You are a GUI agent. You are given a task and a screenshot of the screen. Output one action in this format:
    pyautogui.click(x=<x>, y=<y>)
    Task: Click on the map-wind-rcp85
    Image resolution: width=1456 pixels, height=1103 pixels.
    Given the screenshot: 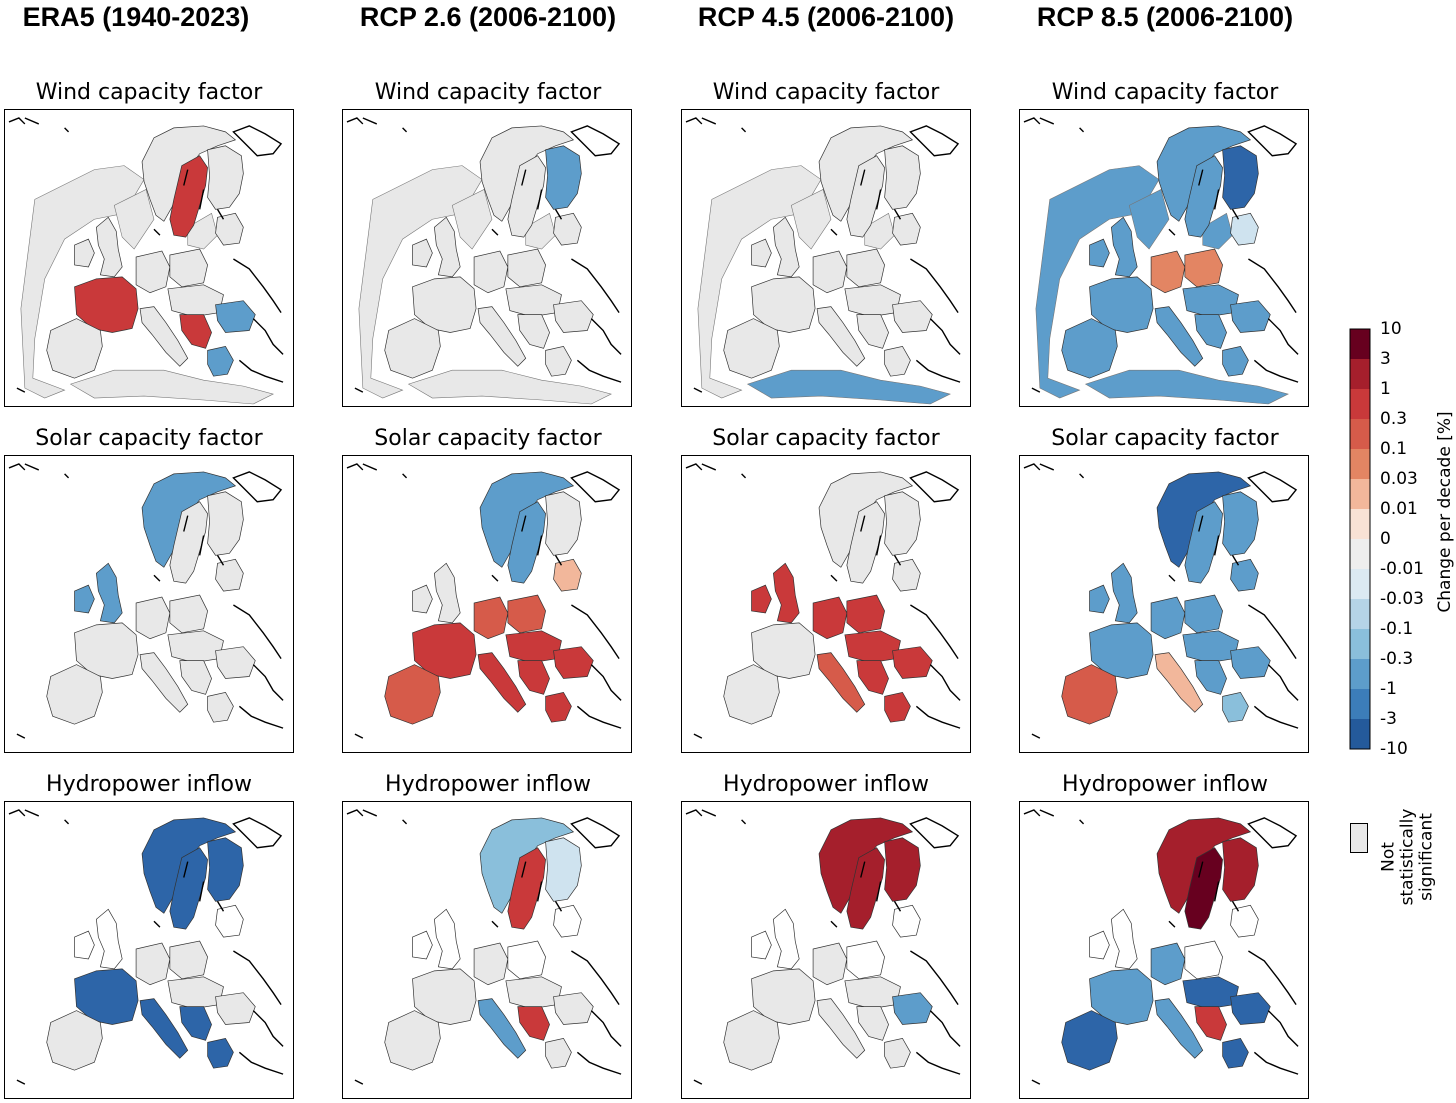 What is the action you would take?
    pyautogui.click(x=1164, y=258)
    